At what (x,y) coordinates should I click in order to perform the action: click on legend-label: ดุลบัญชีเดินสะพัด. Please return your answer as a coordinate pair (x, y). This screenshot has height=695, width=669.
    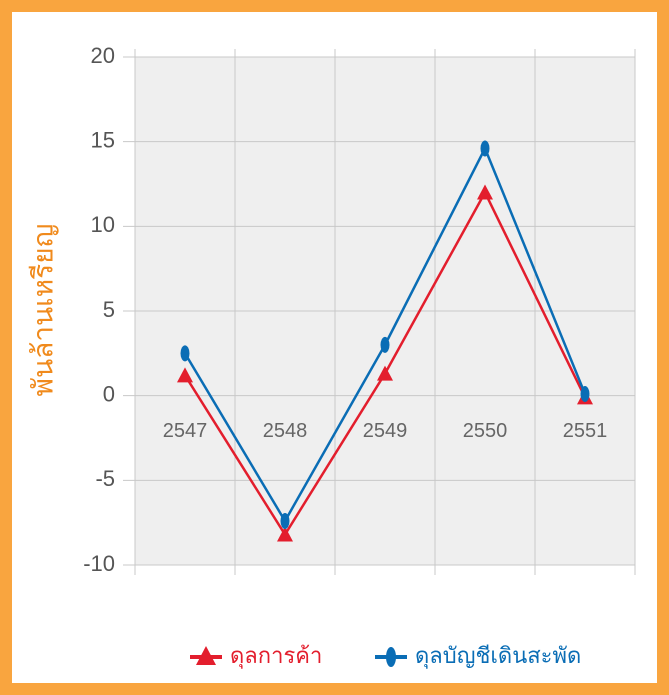
    Looking at the image, I should click on (498, 656).